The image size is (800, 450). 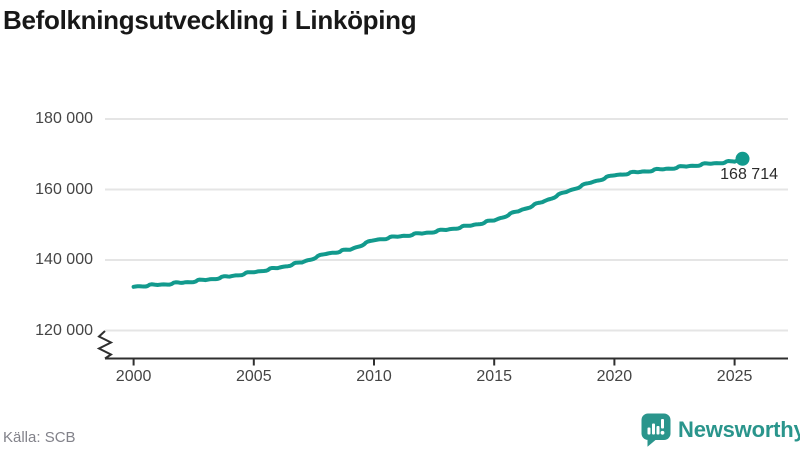 What do you see at coordinates (64, 118) in the screenshot?
I see `y-axis-label: 180 000` at bounding box center [64, 118].